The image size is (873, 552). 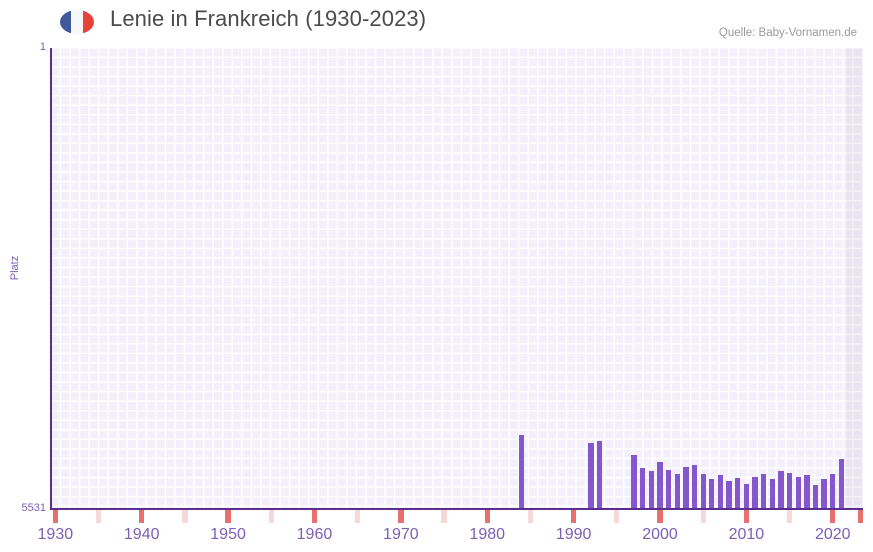 What do you see at coordinates (712, 494) in the screenshot?
I see `bar-2006` at bounding box center [712, 494].